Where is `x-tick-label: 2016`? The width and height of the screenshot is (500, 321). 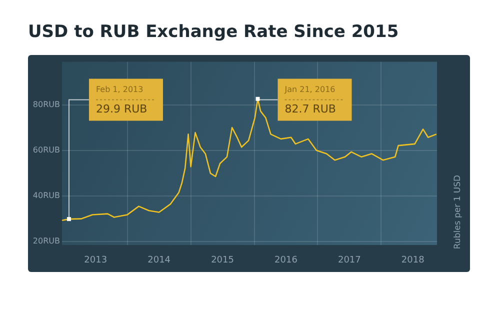 x-tick-label: 2016 is located at coordinates (286, 261).